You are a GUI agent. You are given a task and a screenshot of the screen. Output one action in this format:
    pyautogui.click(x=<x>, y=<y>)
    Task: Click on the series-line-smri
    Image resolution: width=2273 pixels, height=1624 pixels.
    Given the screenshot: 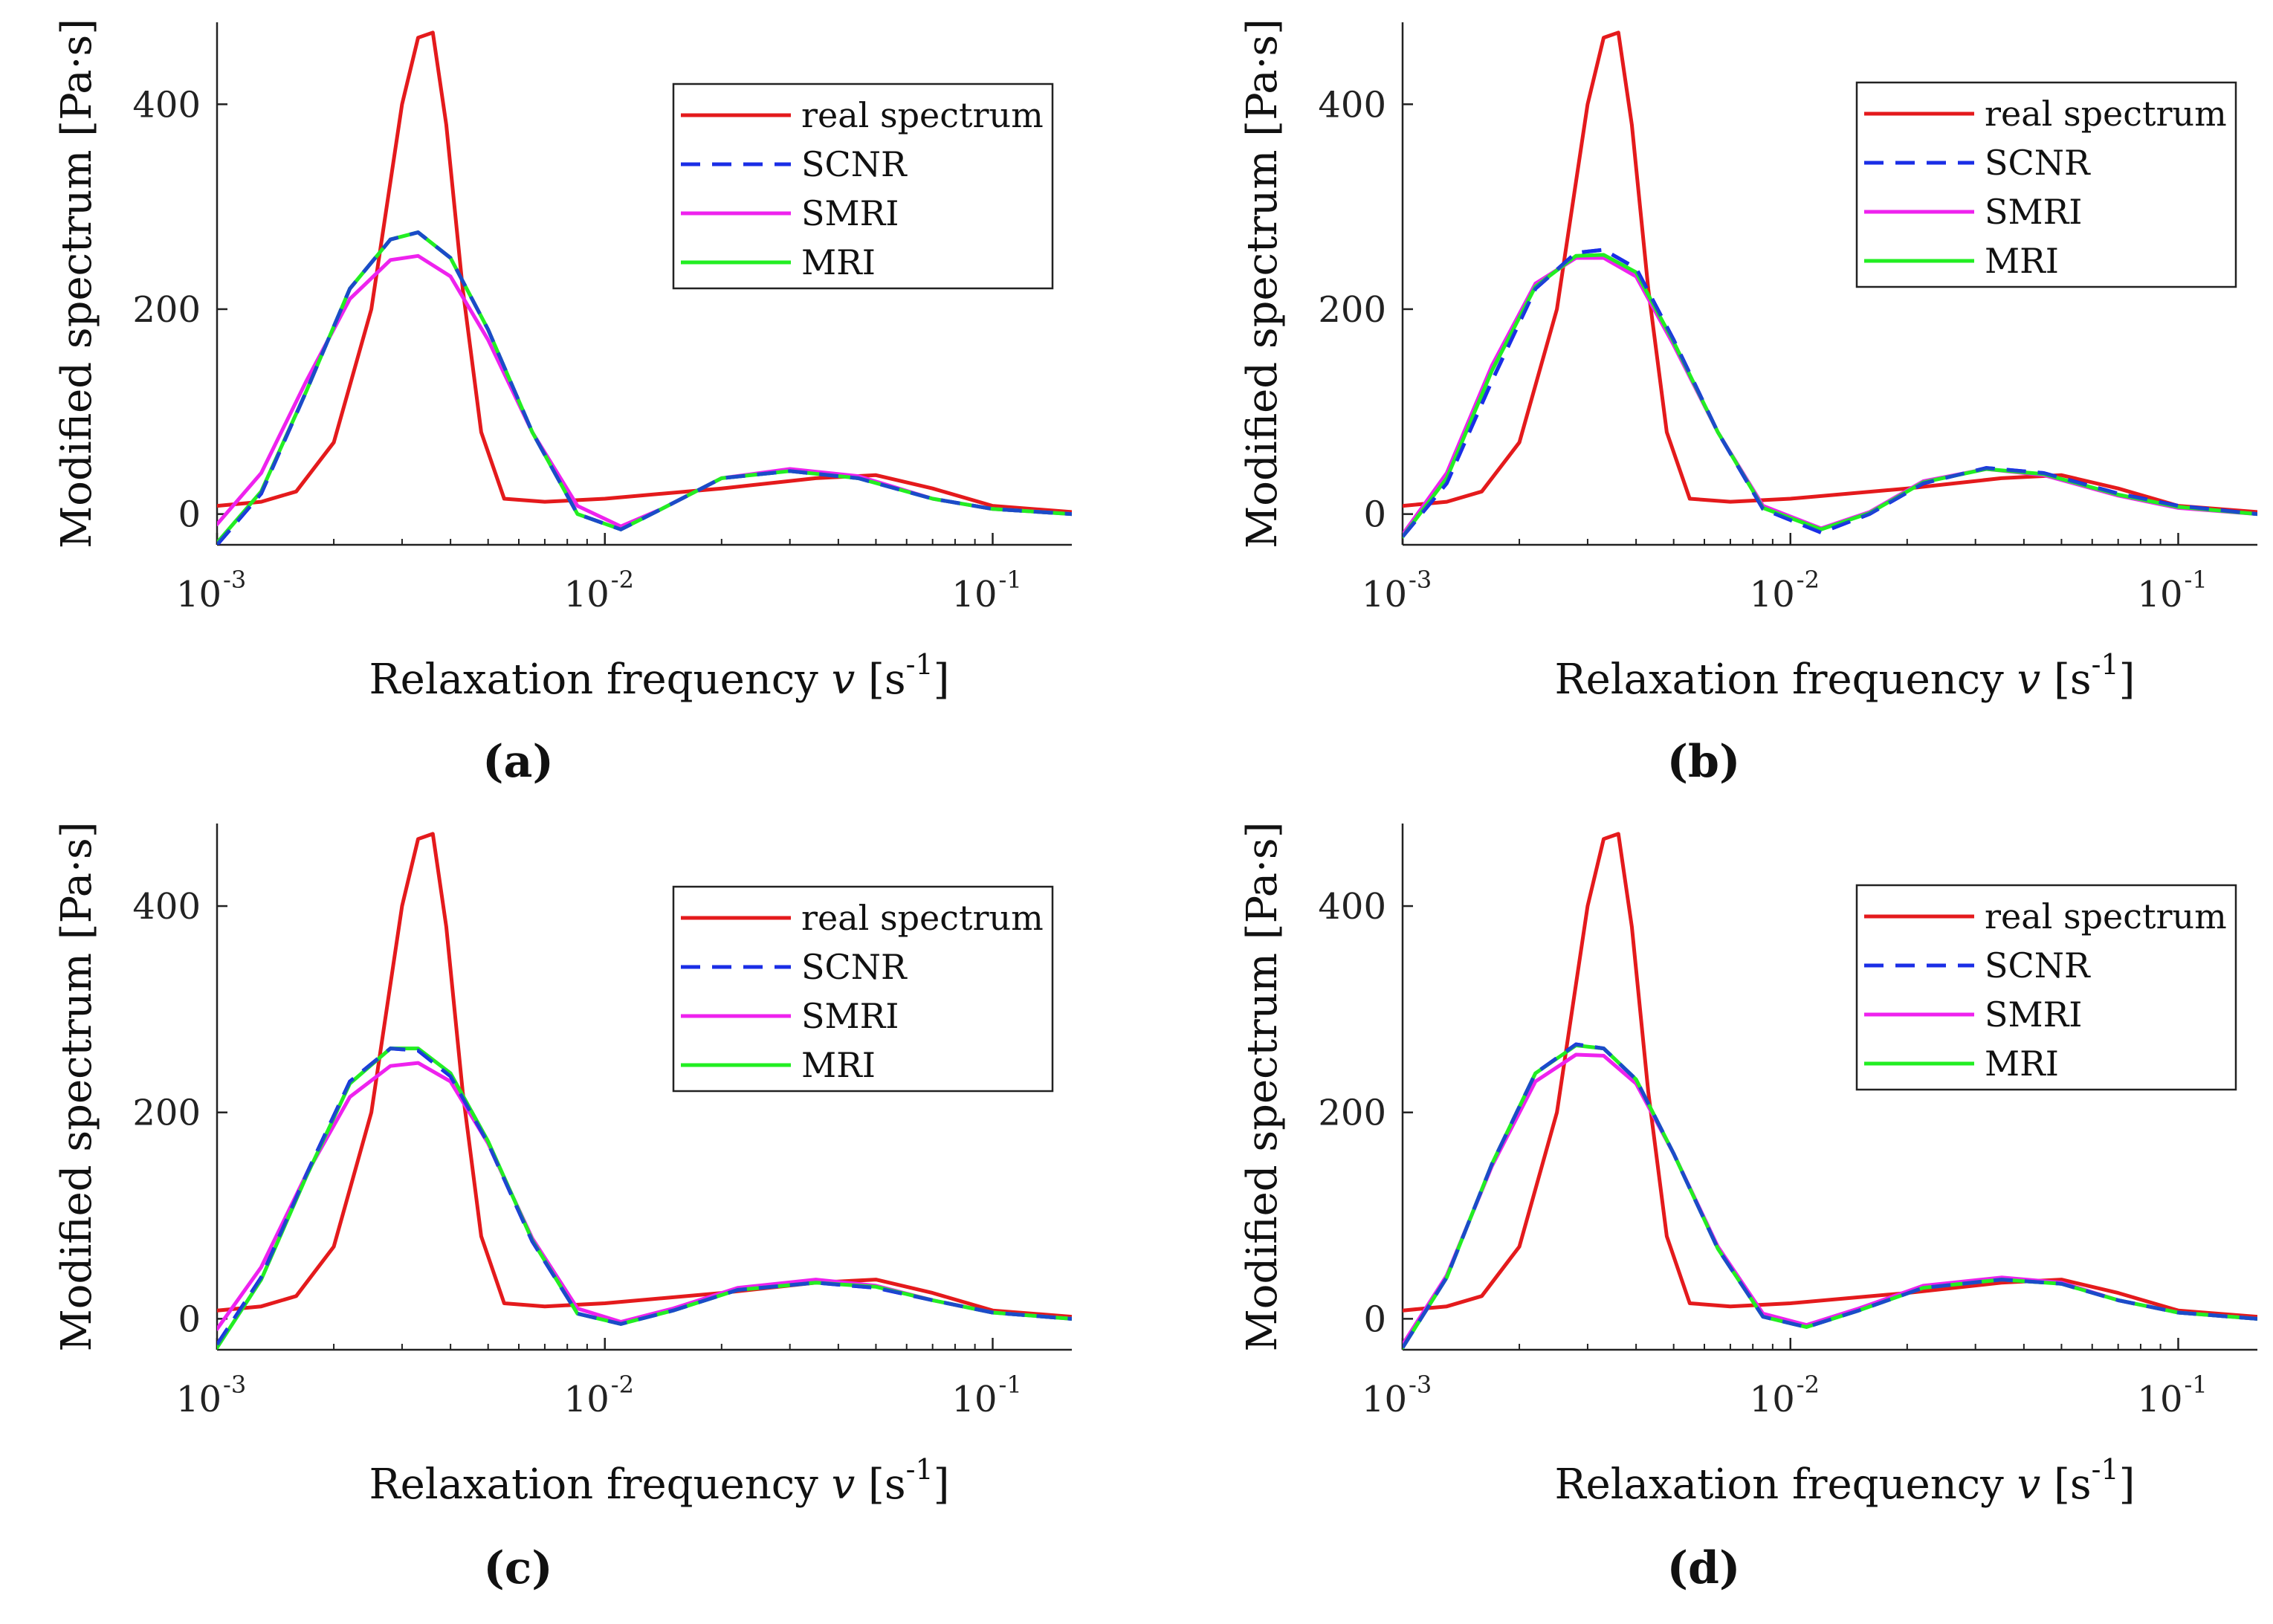 What is the action you would take?
    pyautogui.click(x=644, y=1196)
    